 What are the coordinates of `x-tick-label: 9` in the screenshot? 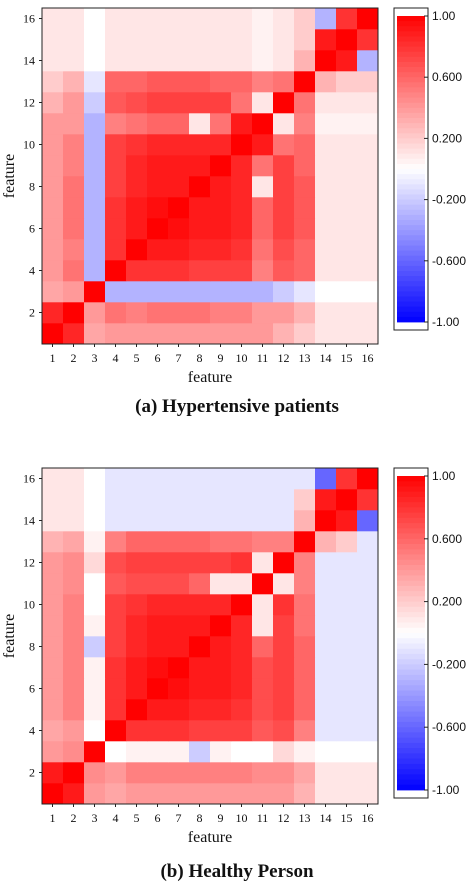 It's located at (221, 818).